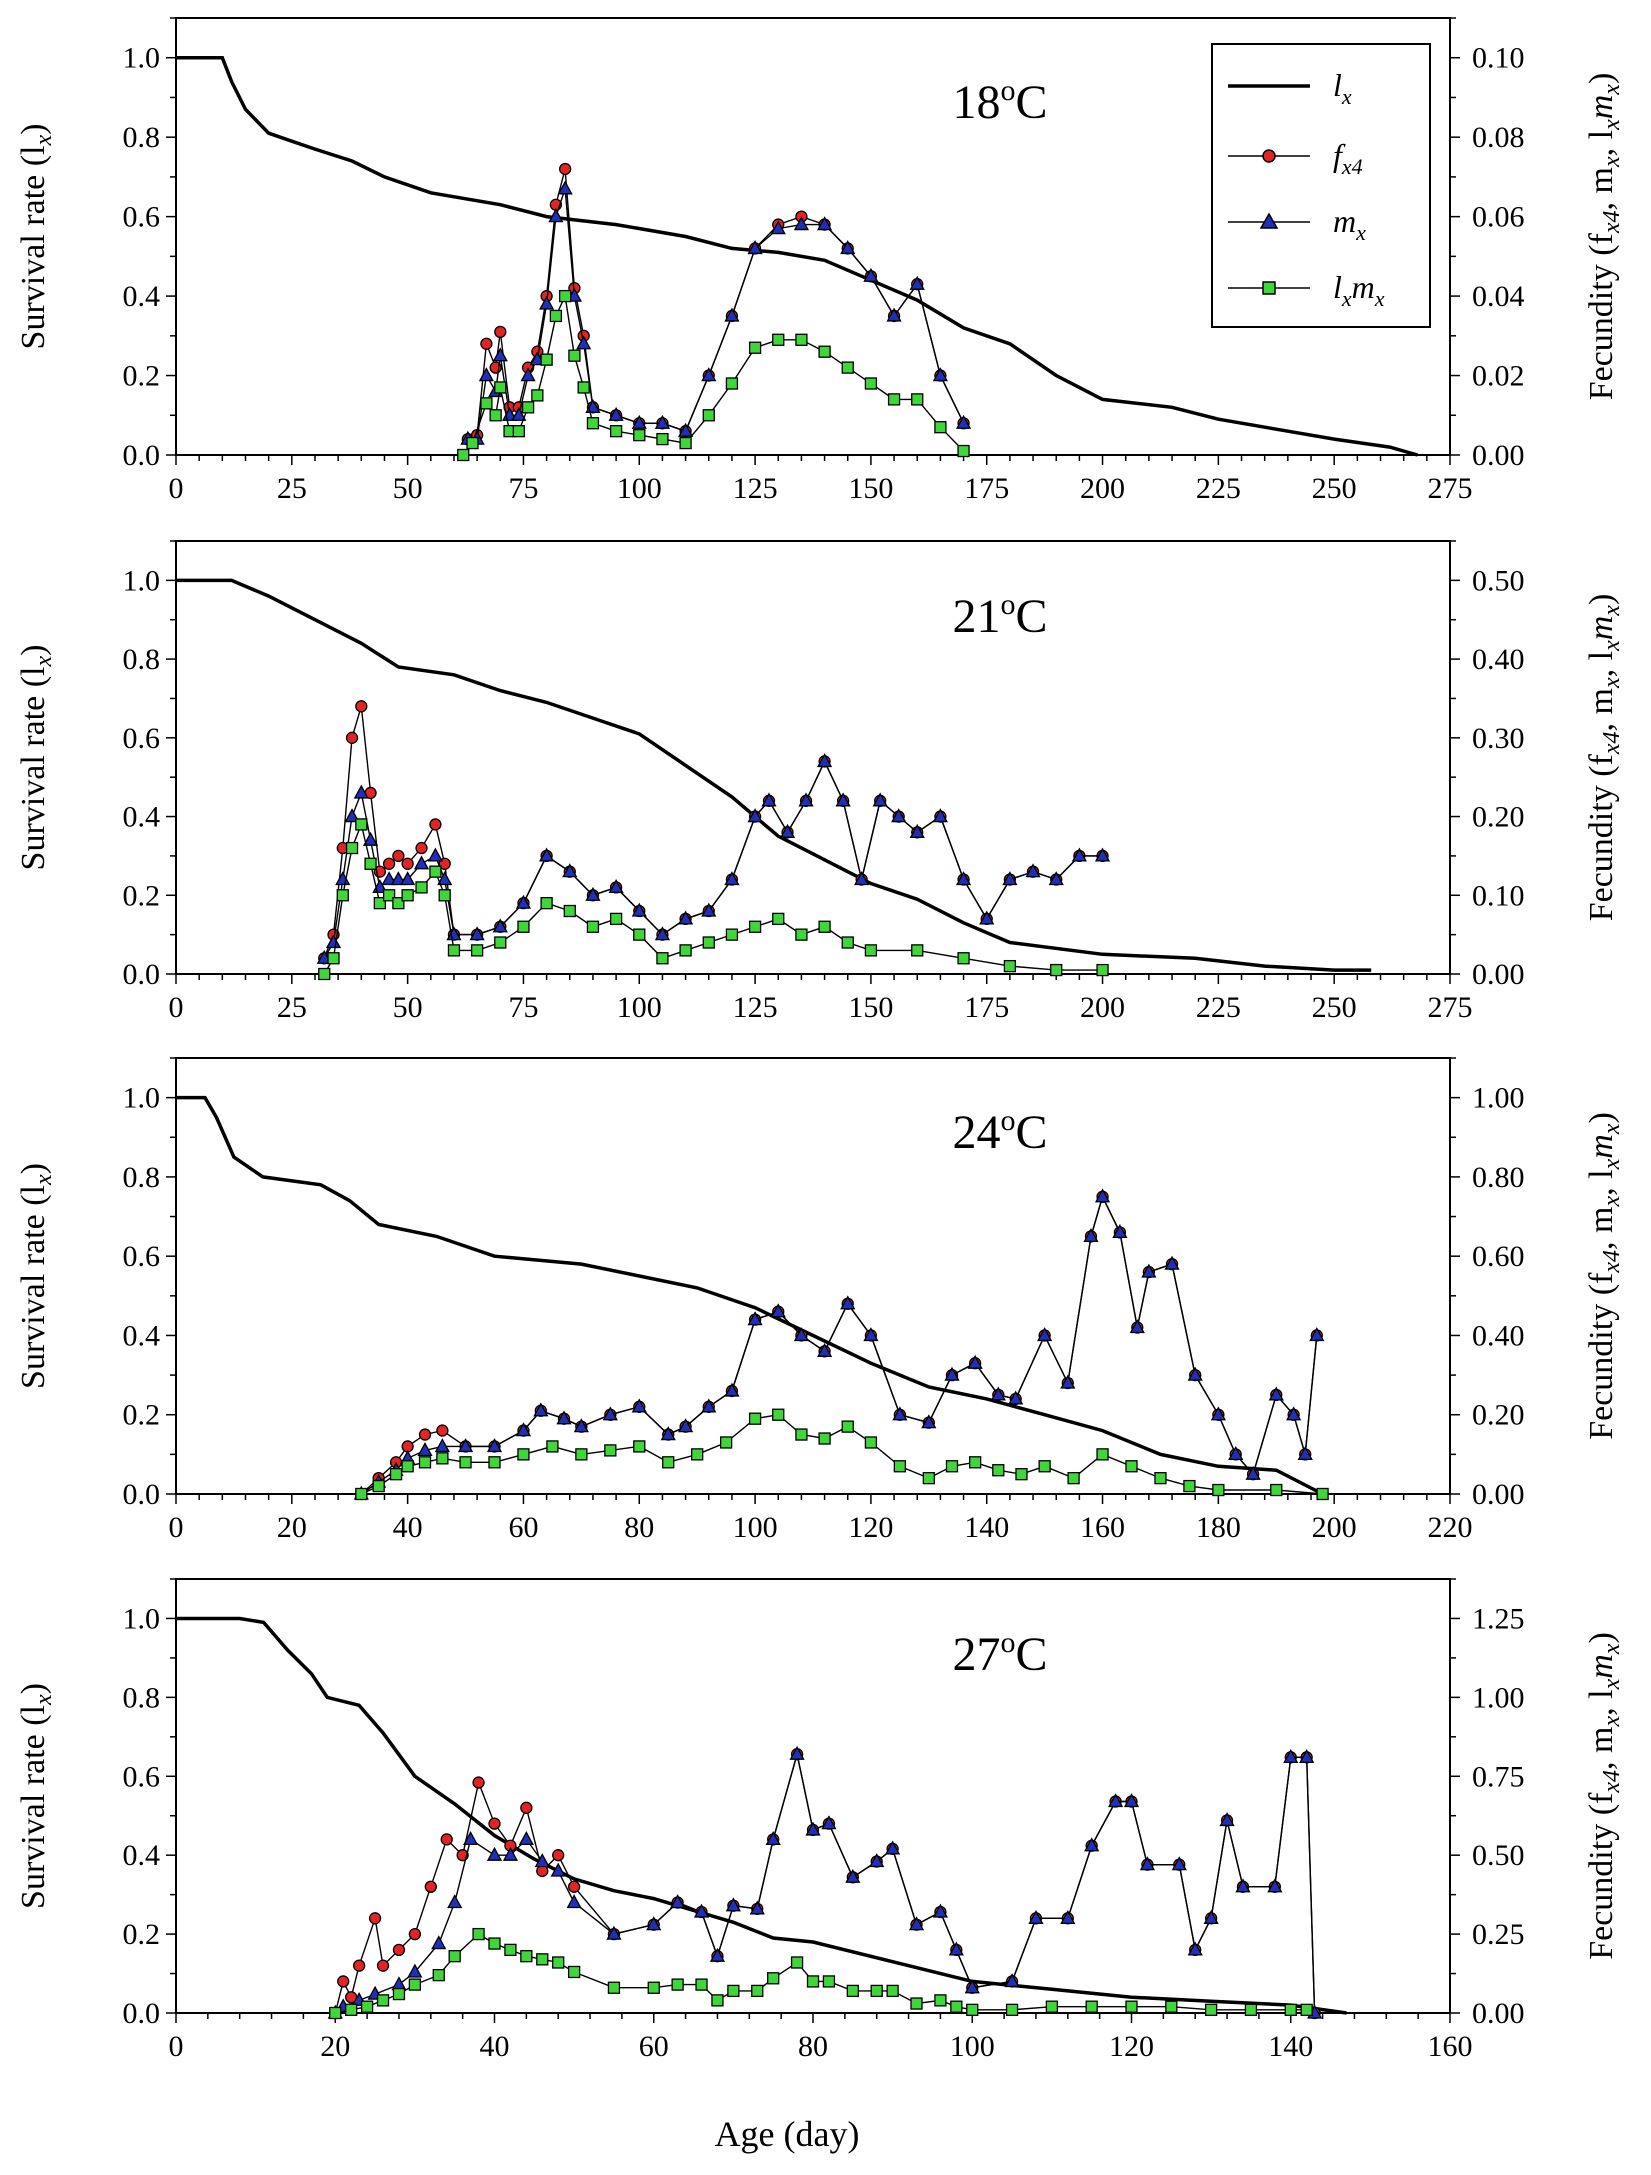 Image resolution: width=1651 pixels, height=2175 pixels. I want to click on x-tick-label: 125, so click(755, 1007).